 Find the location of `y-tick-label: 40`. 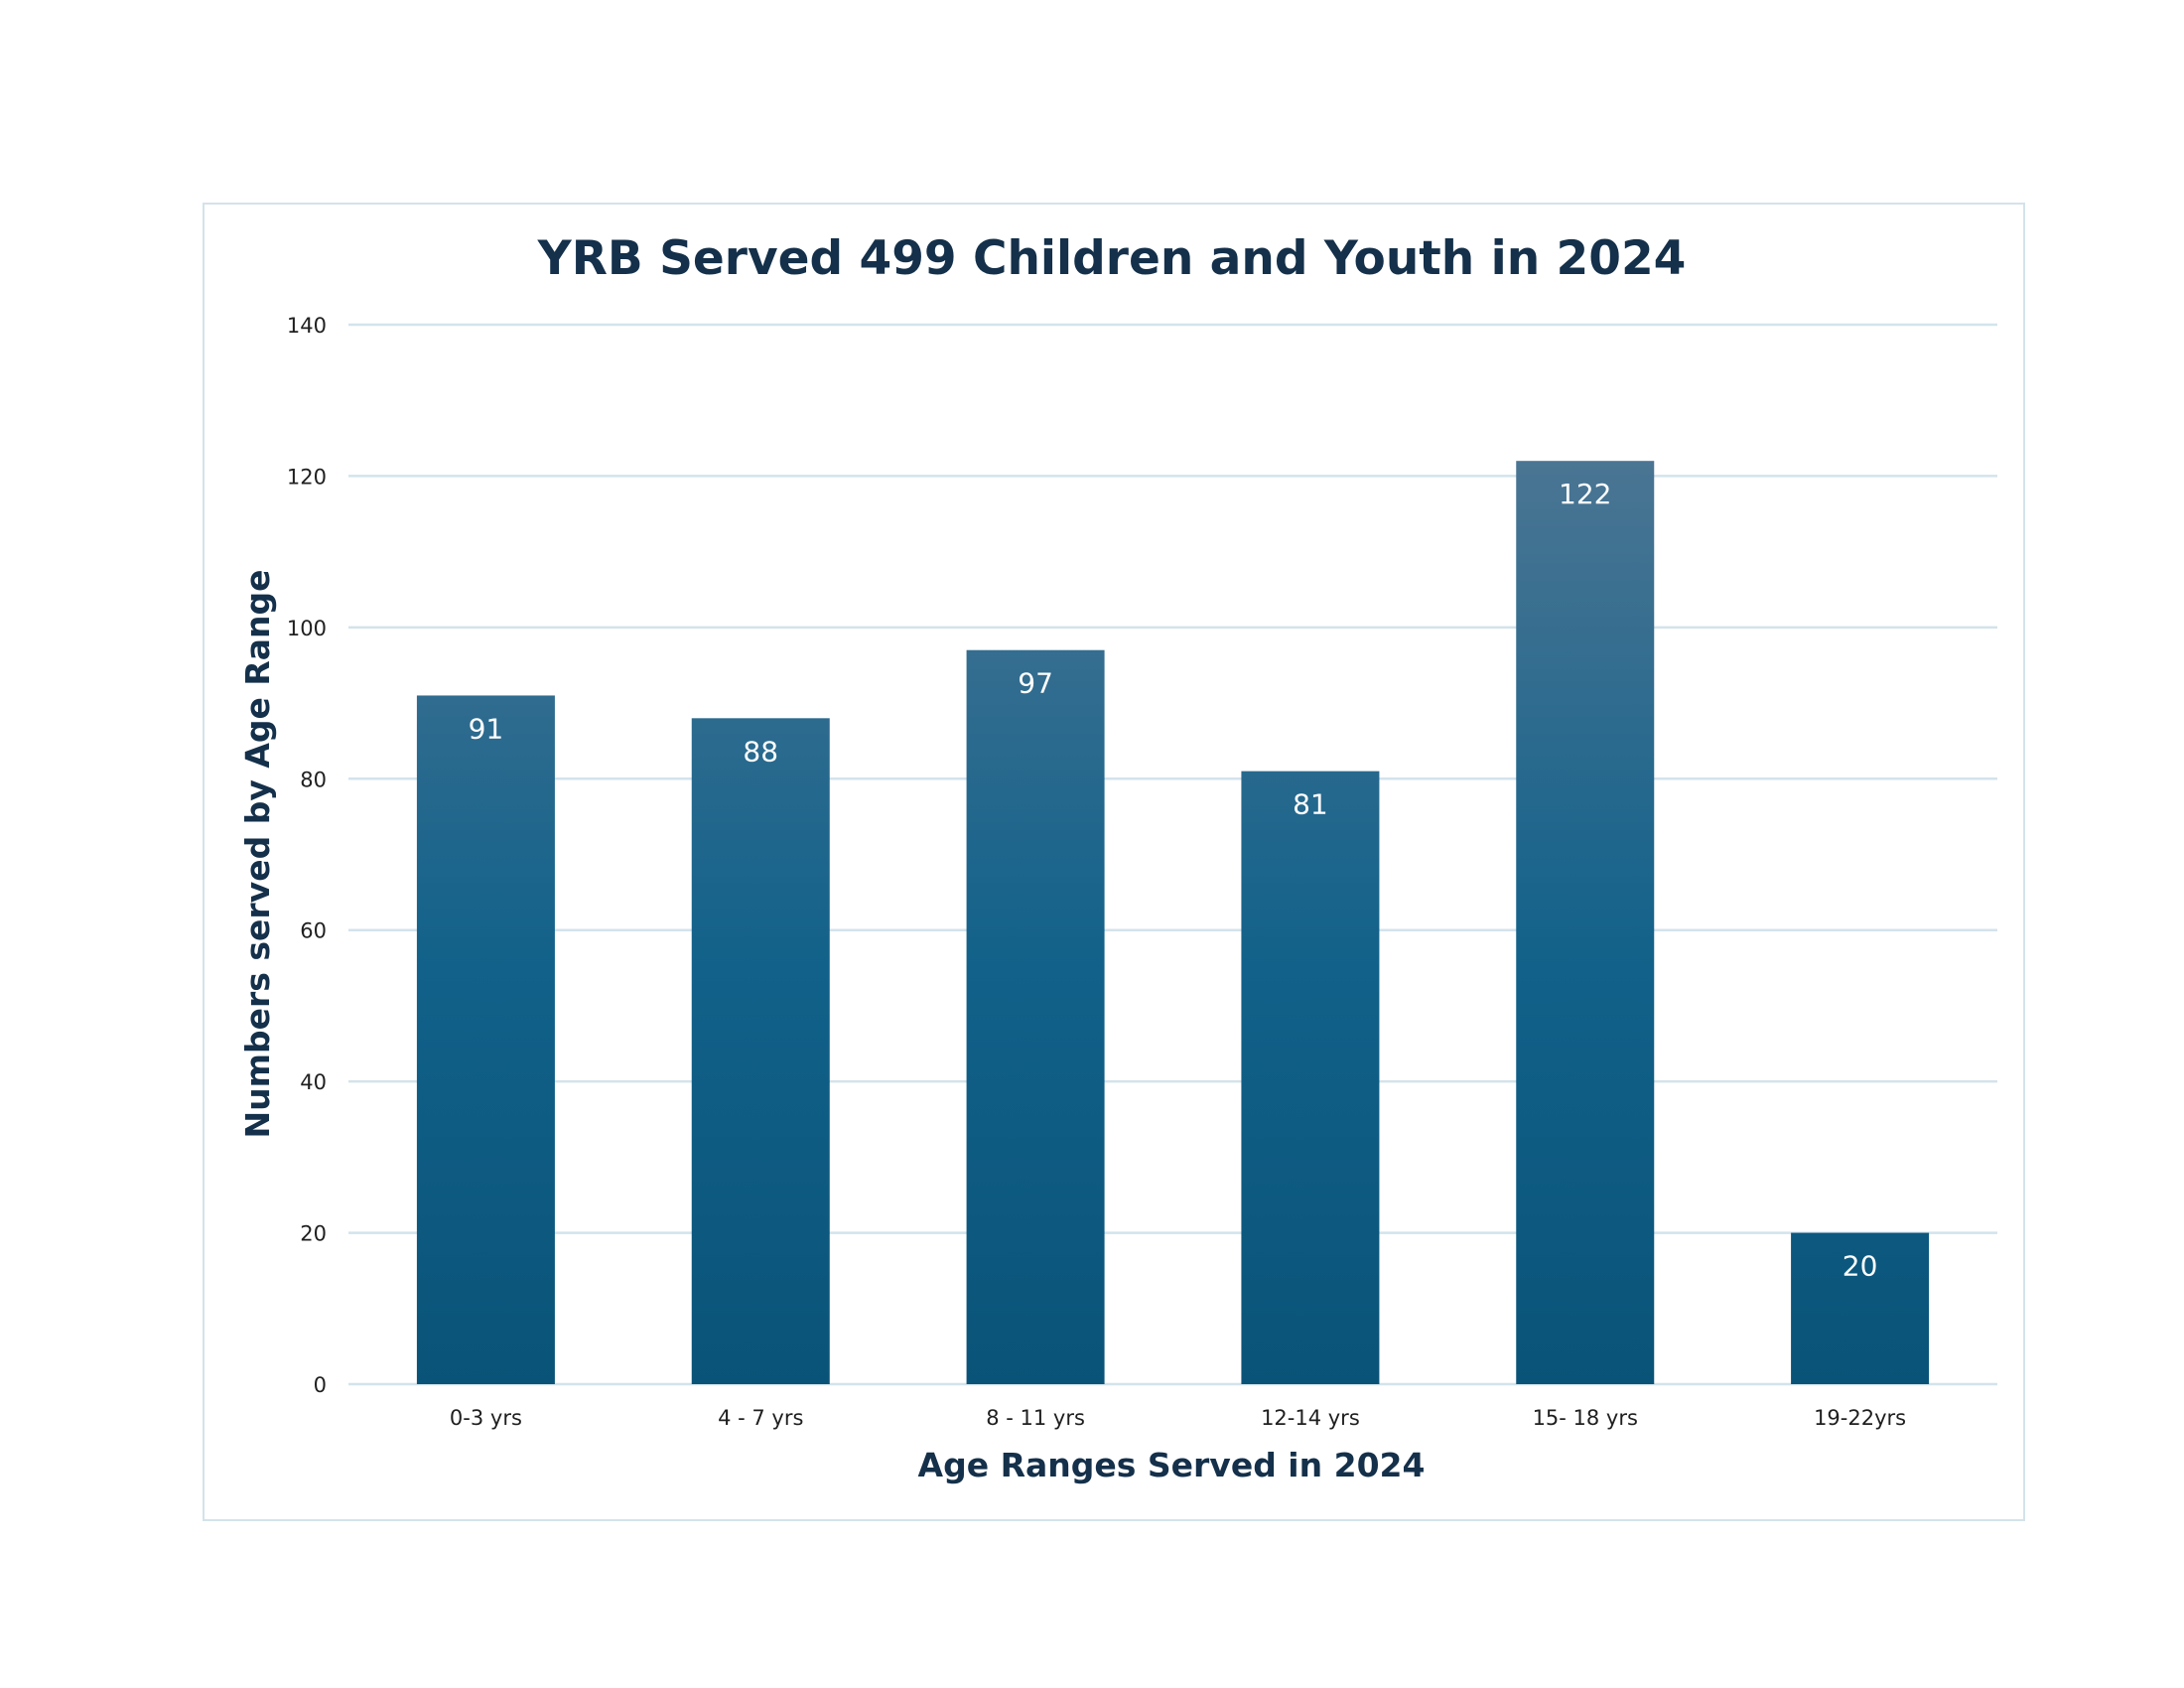

y-tick-label: 40 is located at coordinates (313, 1082).